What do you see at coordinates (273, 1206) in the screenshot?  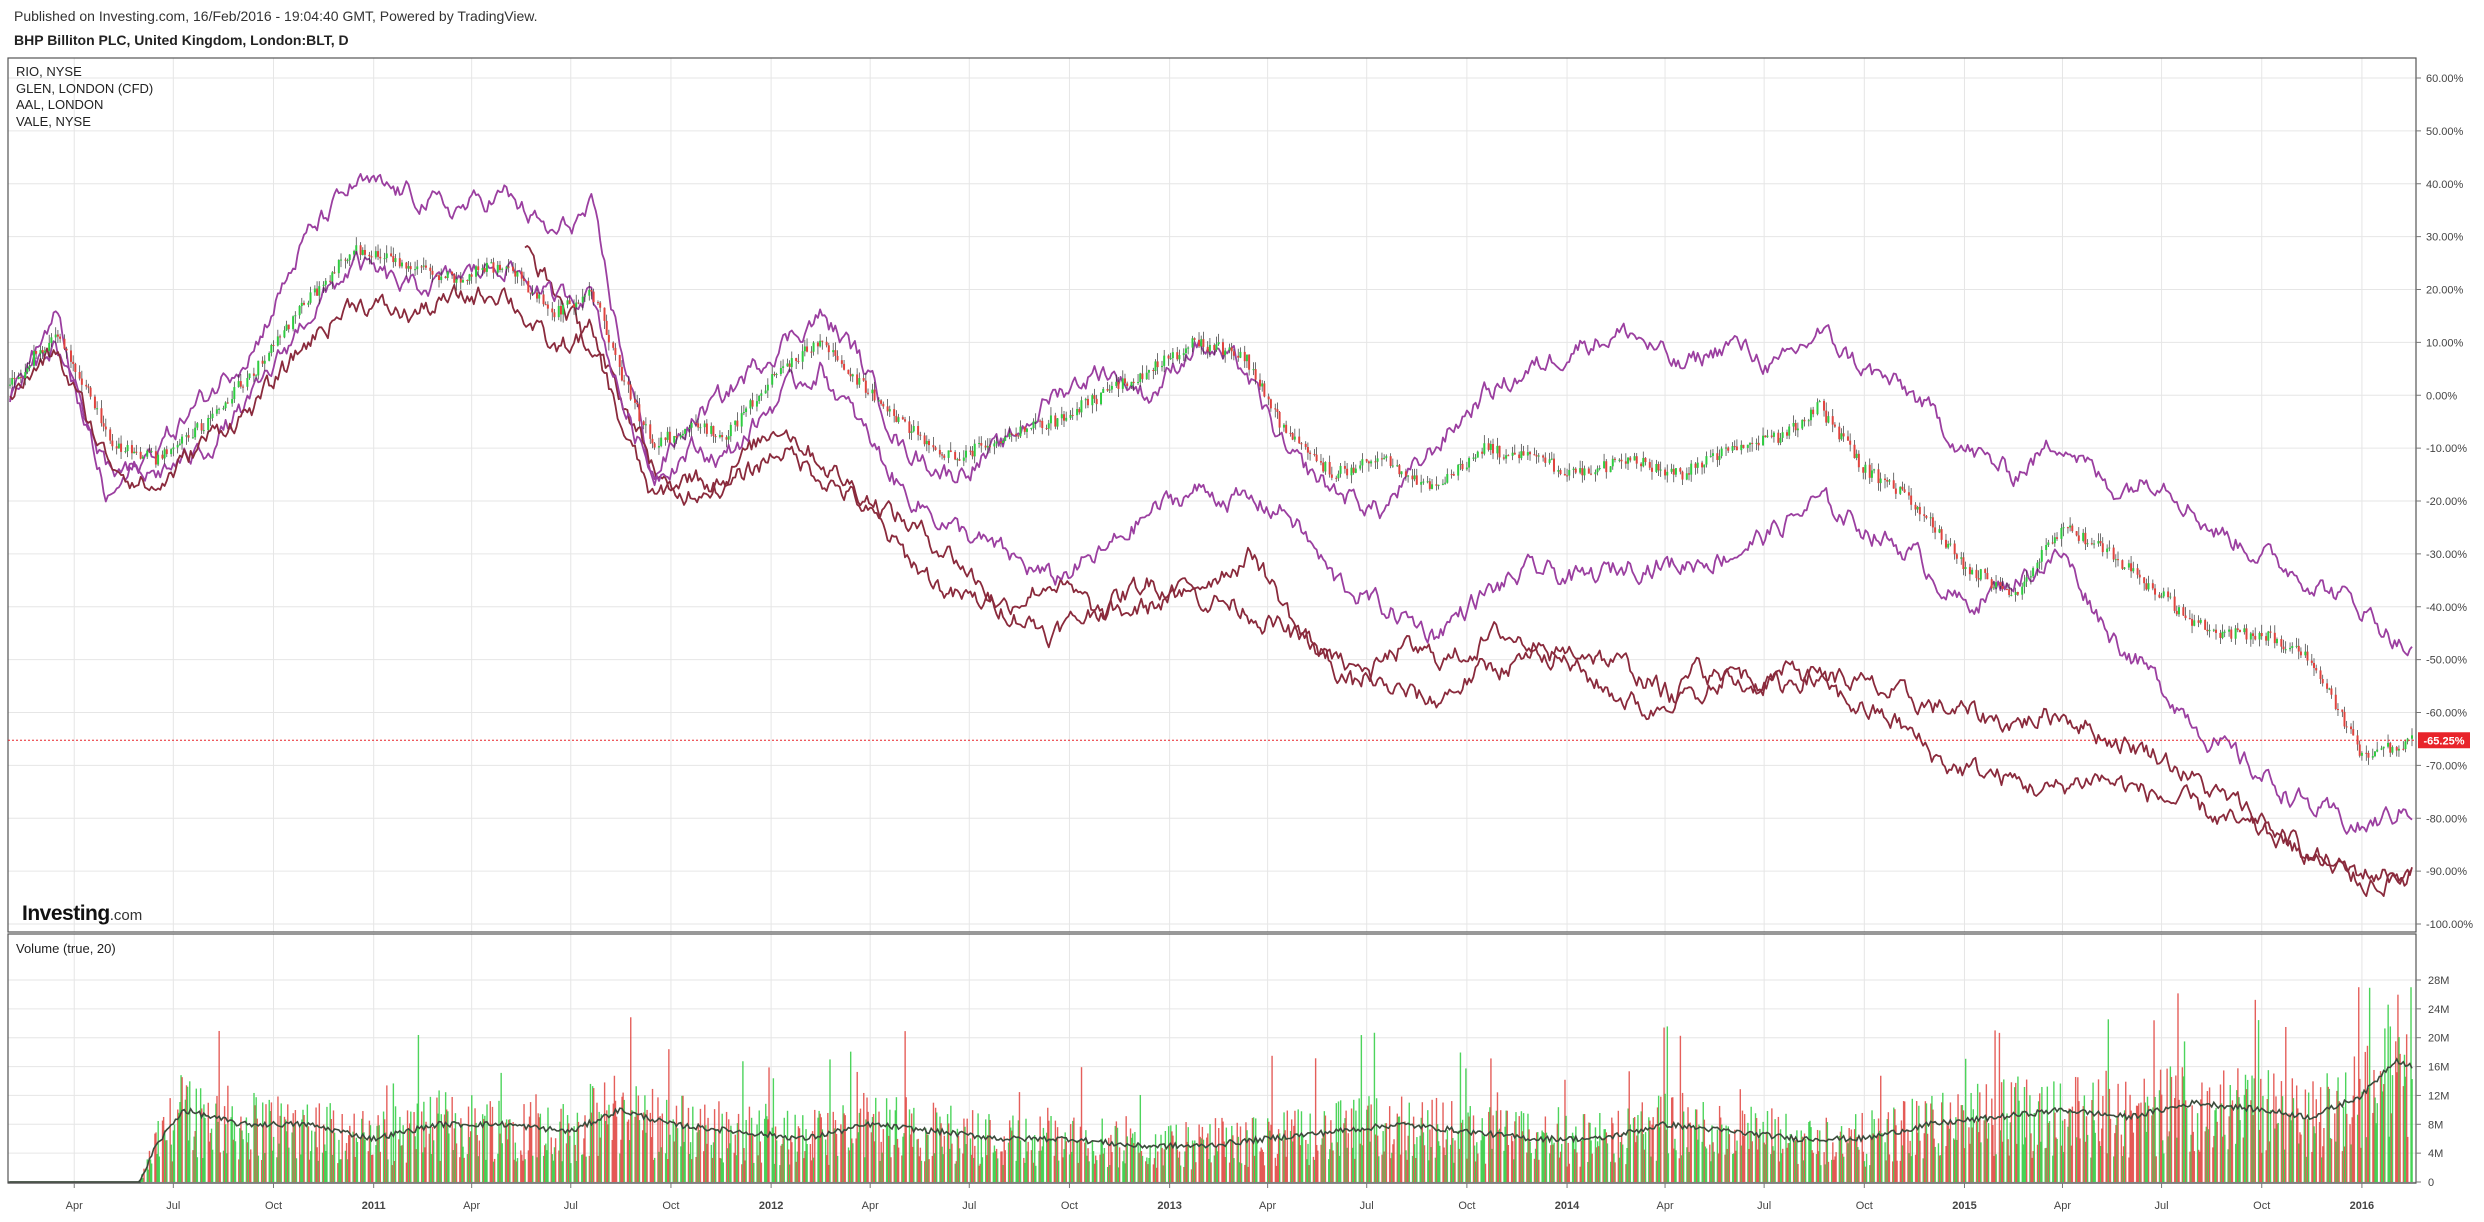 I see `x-tick-label: Oct` at bounding box center [273, 1206].